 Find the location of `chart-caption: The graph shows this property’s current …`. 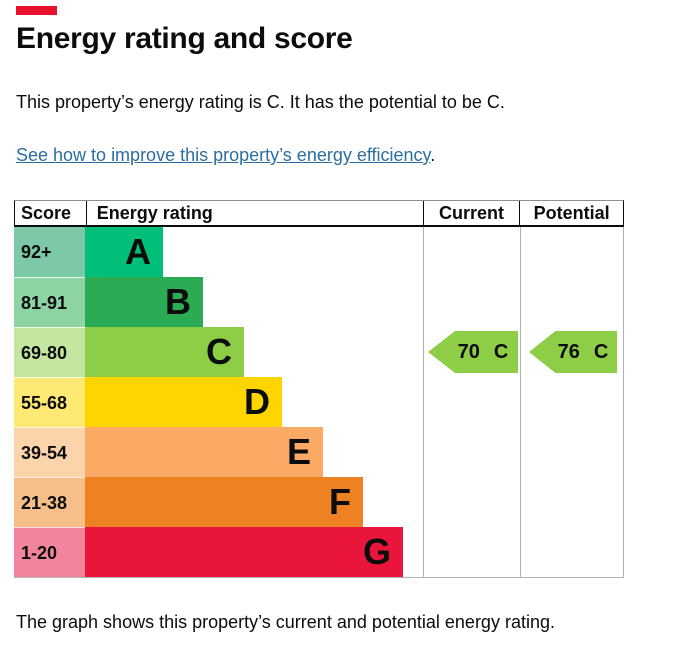

chart-caption: The graph shows this property’s current … is located at coordinates (285, 622).